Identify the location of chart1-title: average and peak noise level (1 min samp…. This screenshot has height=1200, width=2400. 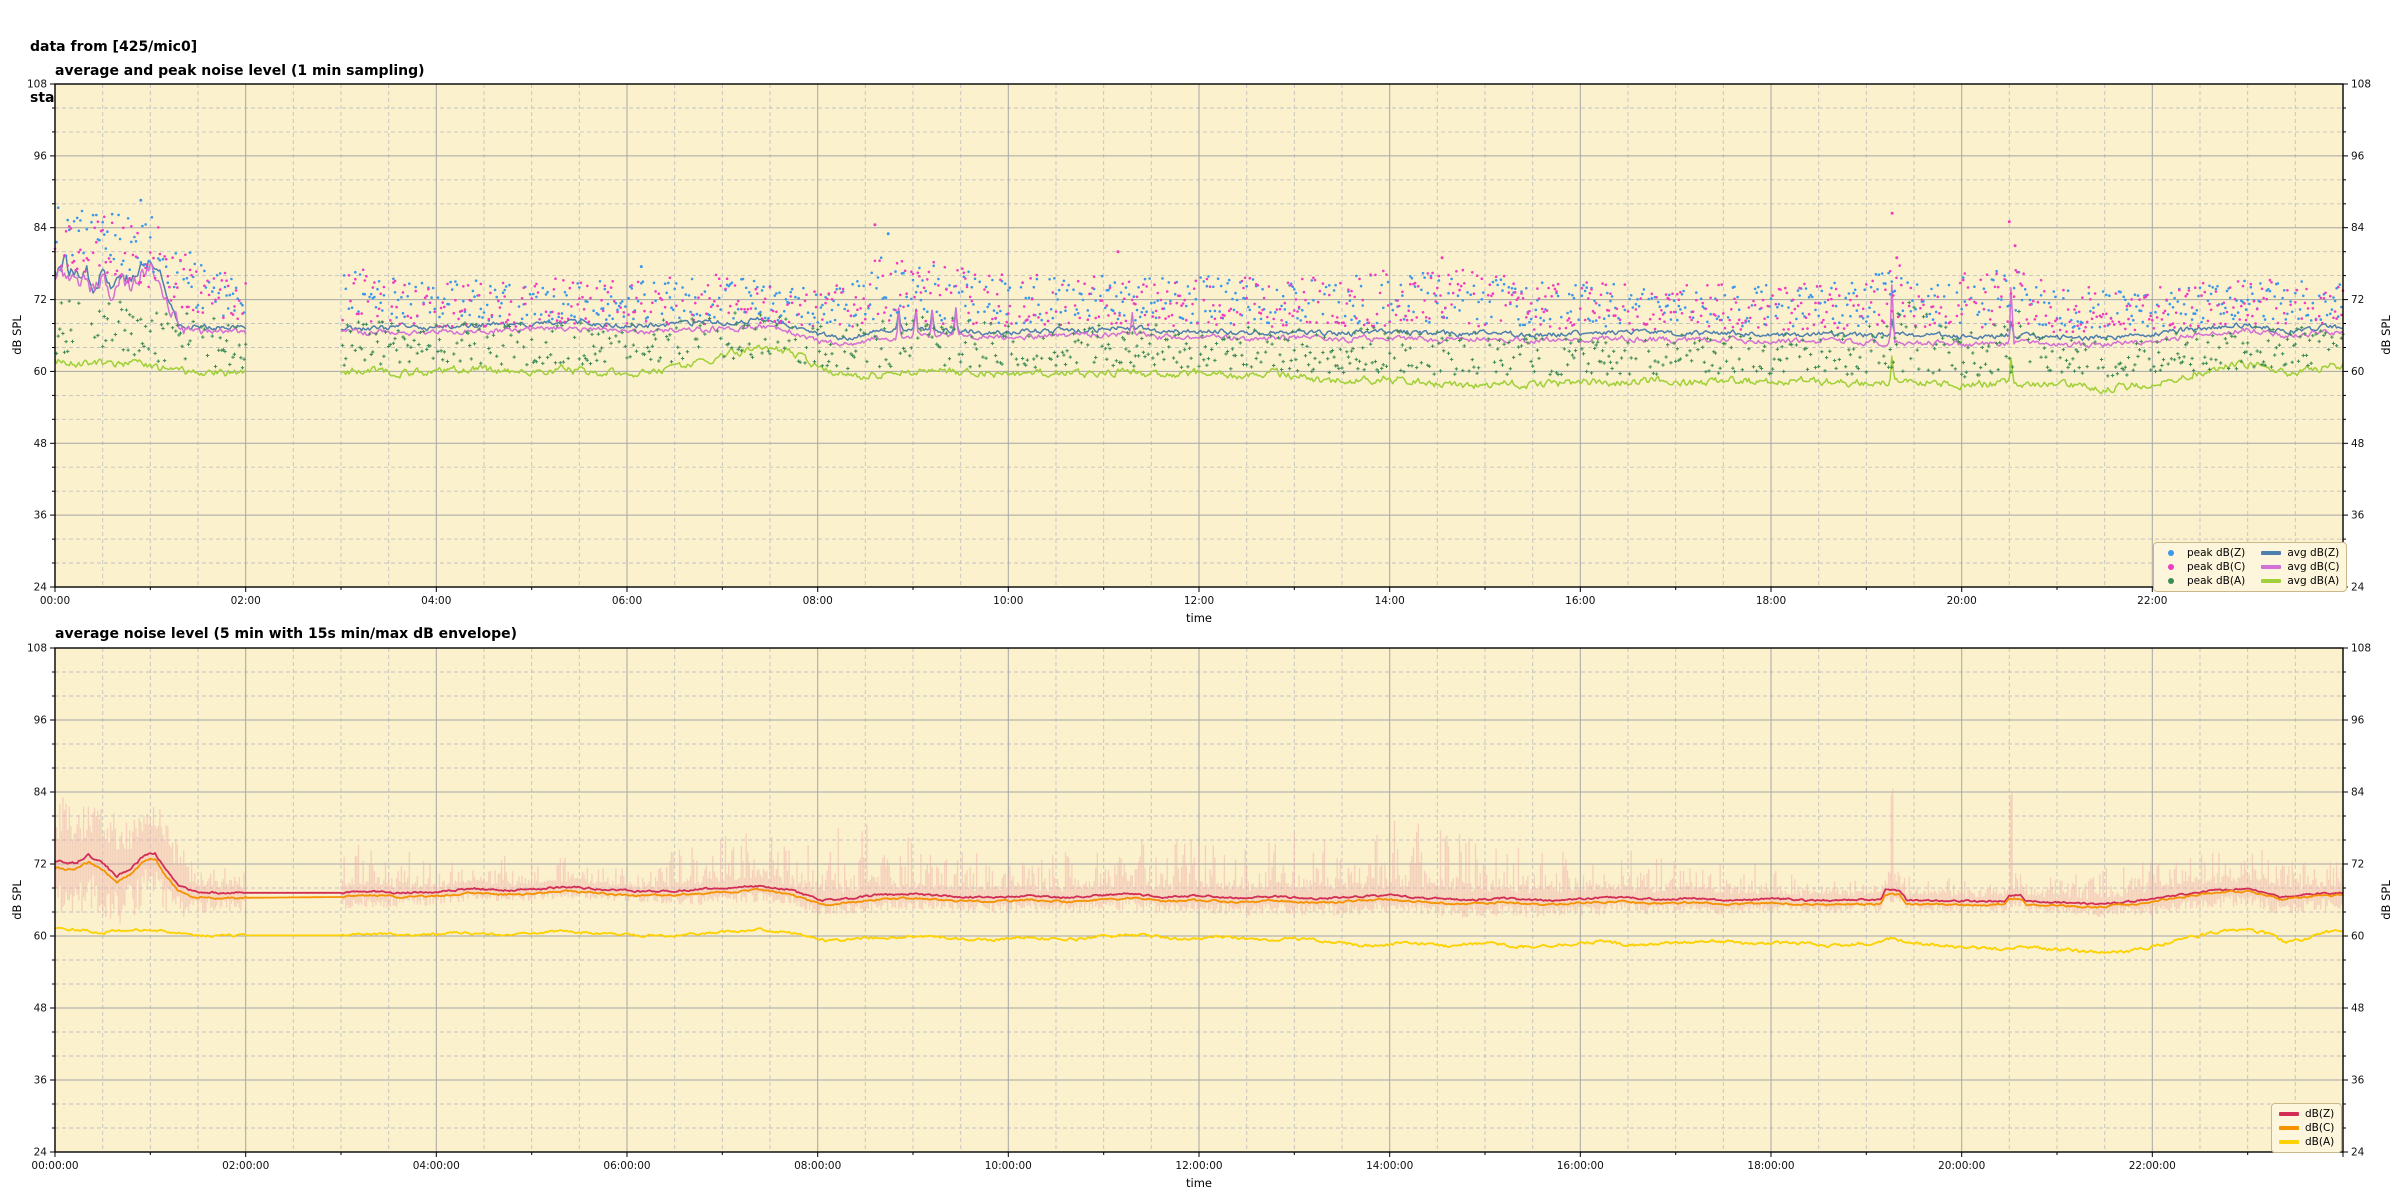
(240, 71).